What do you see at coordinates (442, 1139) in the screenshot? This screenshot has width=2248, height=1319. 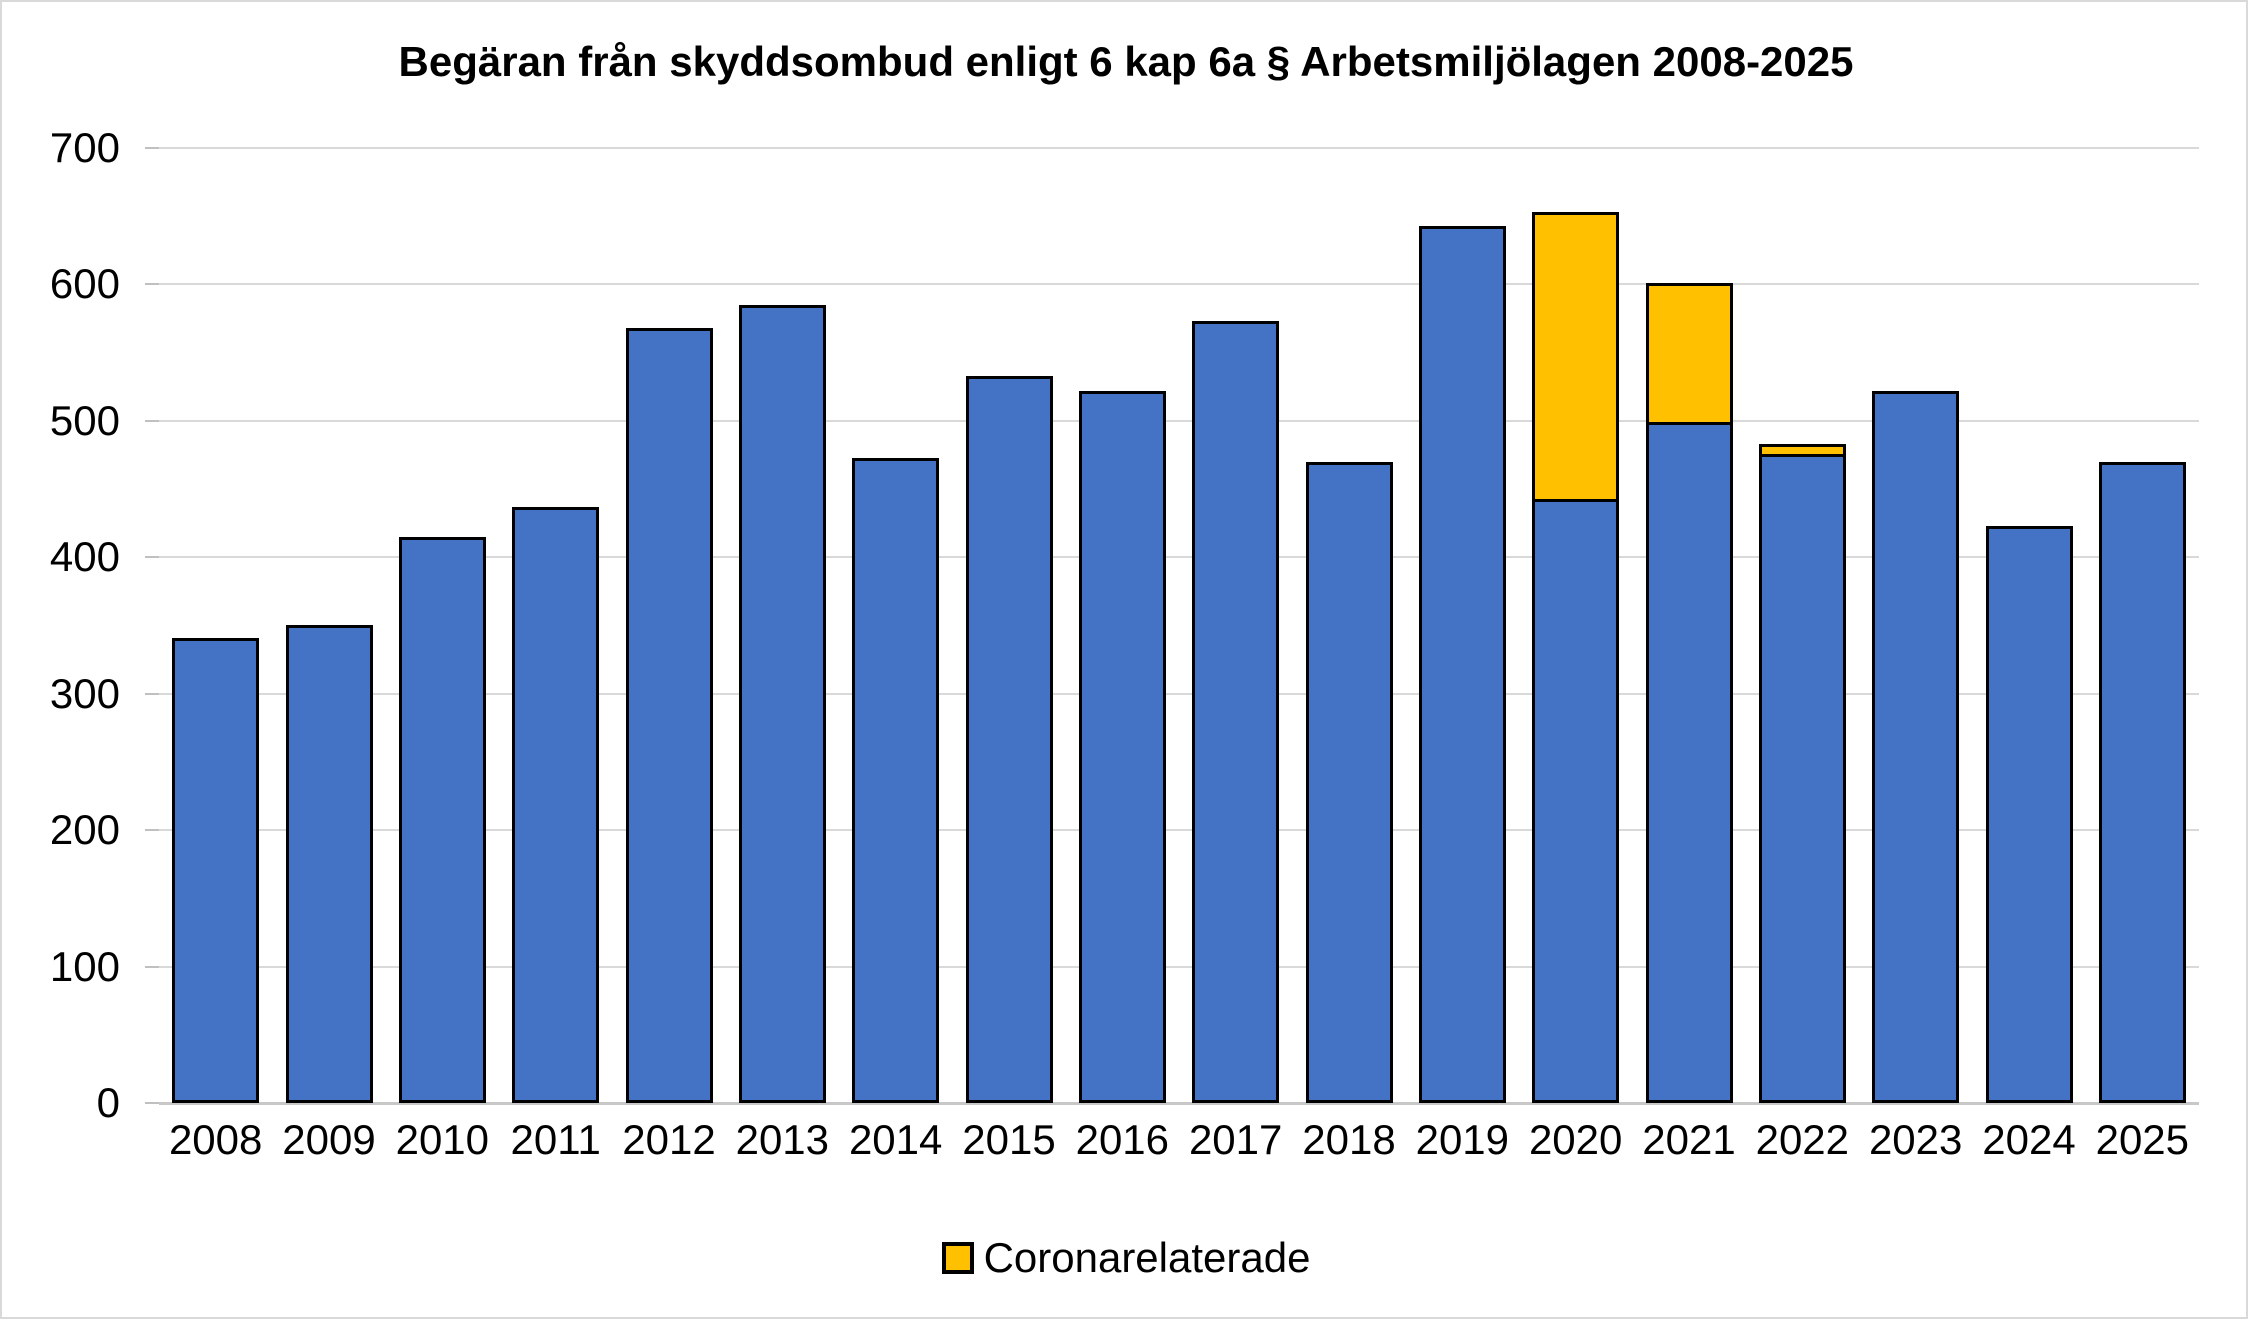 I see `x-axis-label-2010: 2010` at bounding box center [442, 1139].